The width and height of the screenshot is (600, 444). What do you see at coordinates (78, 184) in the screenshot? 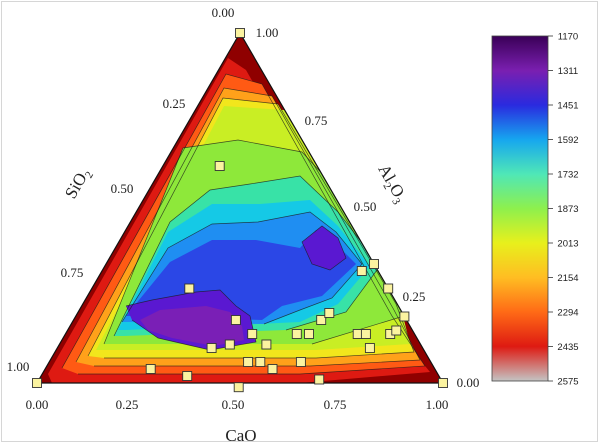
I see `left-axis-title: SiO2` at bounding box center [78, 184].